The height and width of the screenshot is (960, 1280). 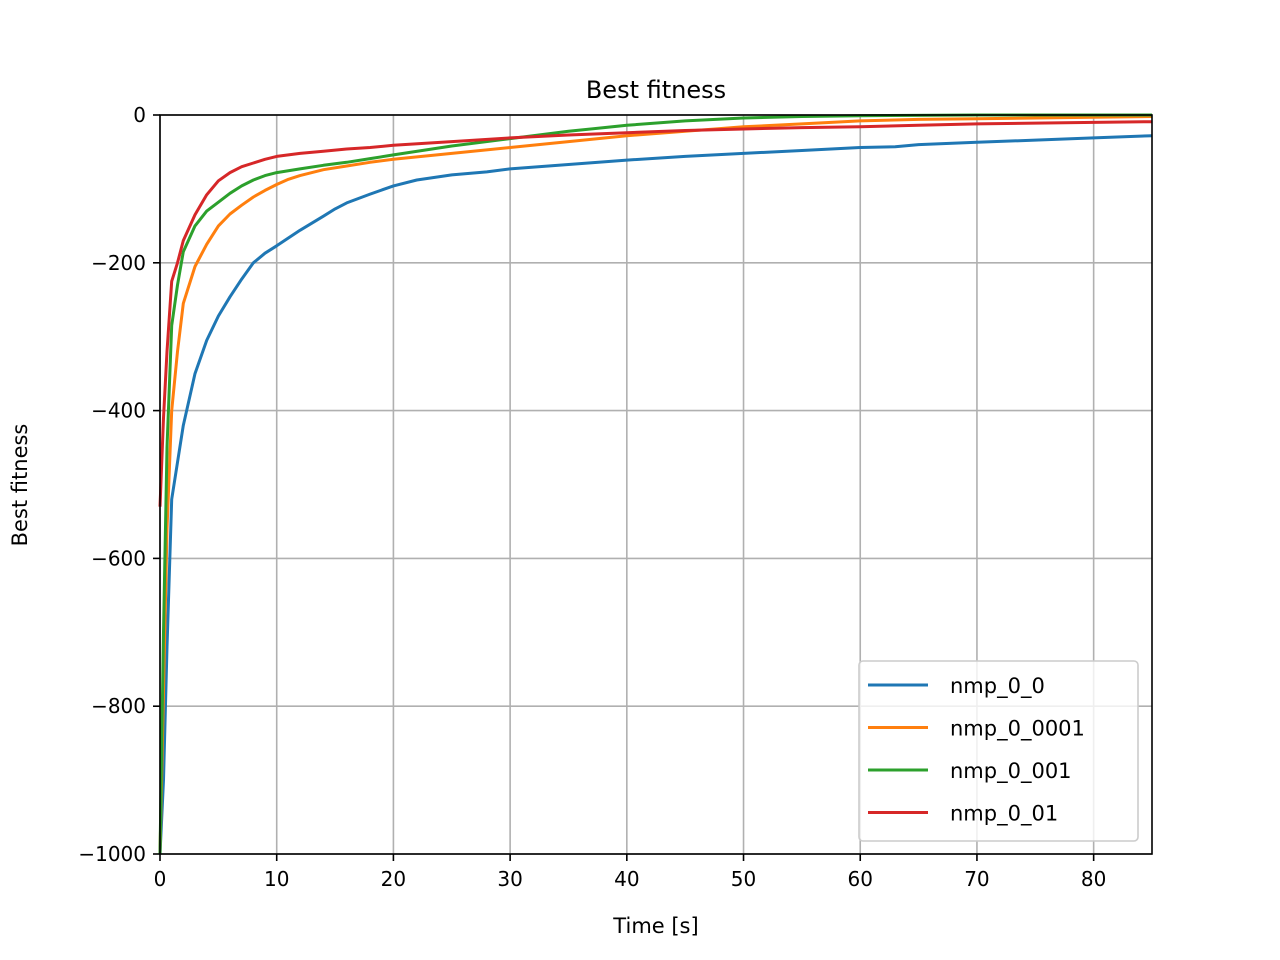 What do you see at coordinates (160, 879) in the screenshot?
I see `x-tick-label: 0` at bounding box center [160, 879].